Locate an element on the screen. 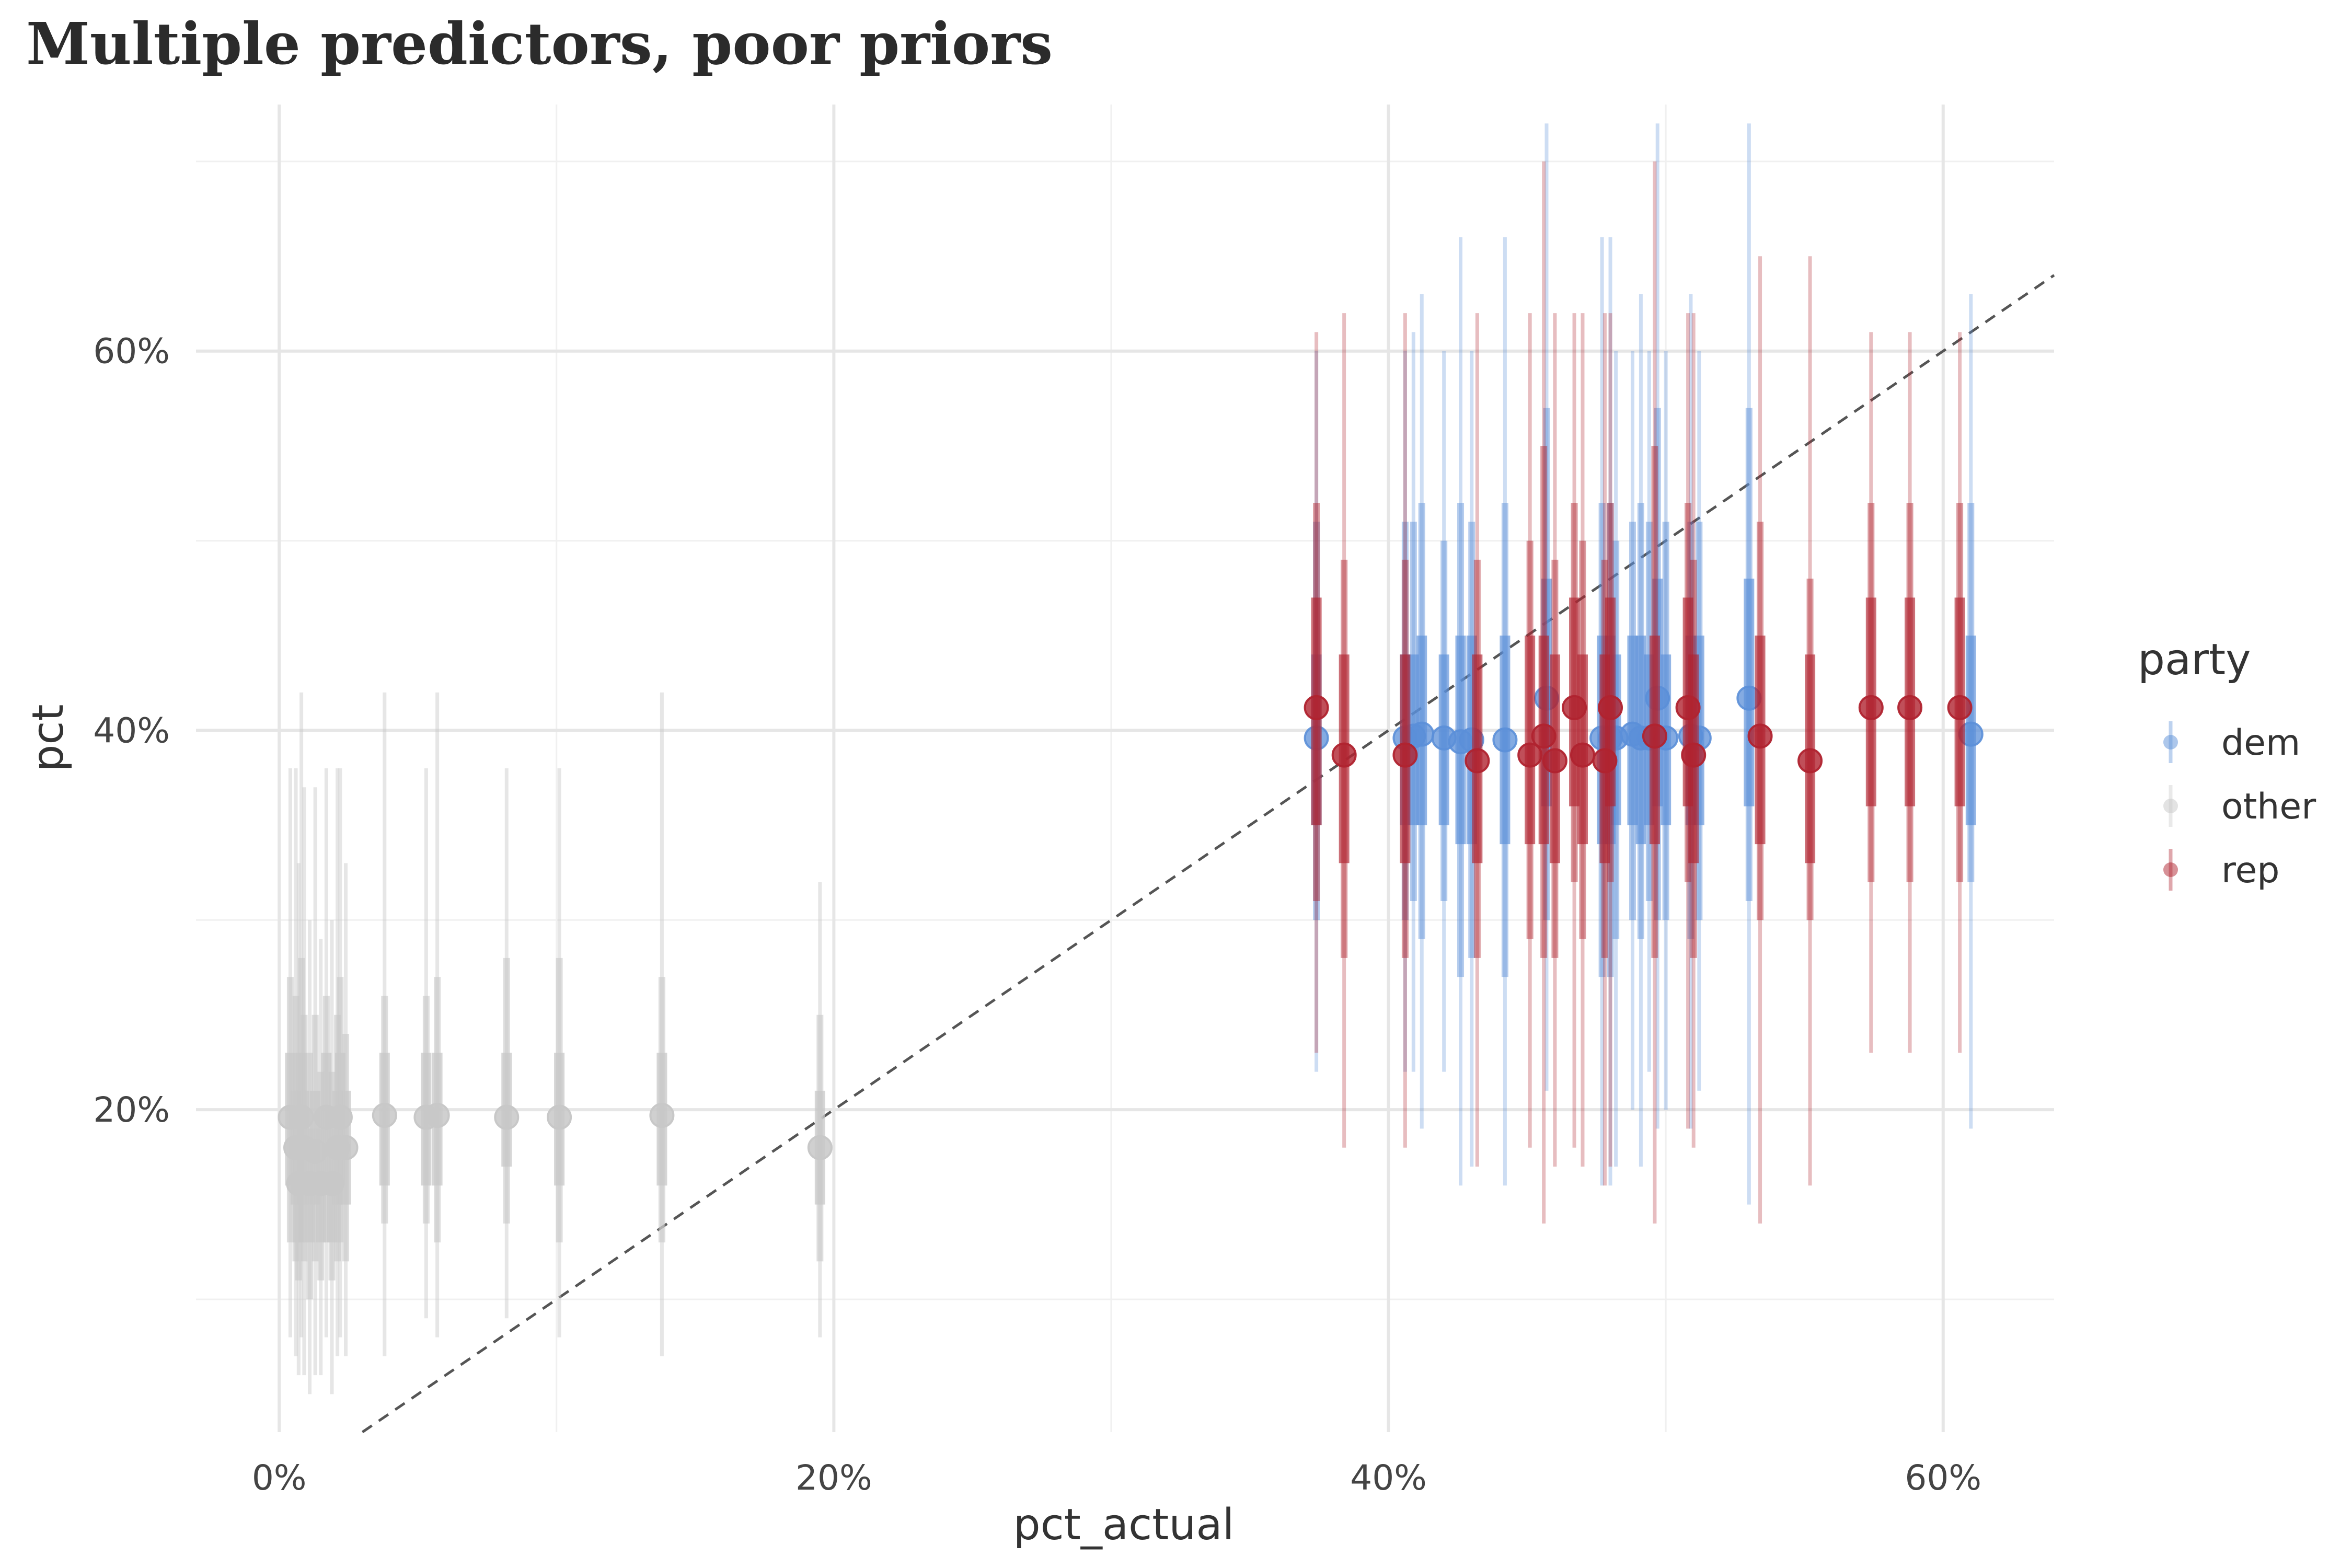 The width and height of the screenshot is (2352, 1568). y-tick-label: 20% is located at coordinates (131, 1110).